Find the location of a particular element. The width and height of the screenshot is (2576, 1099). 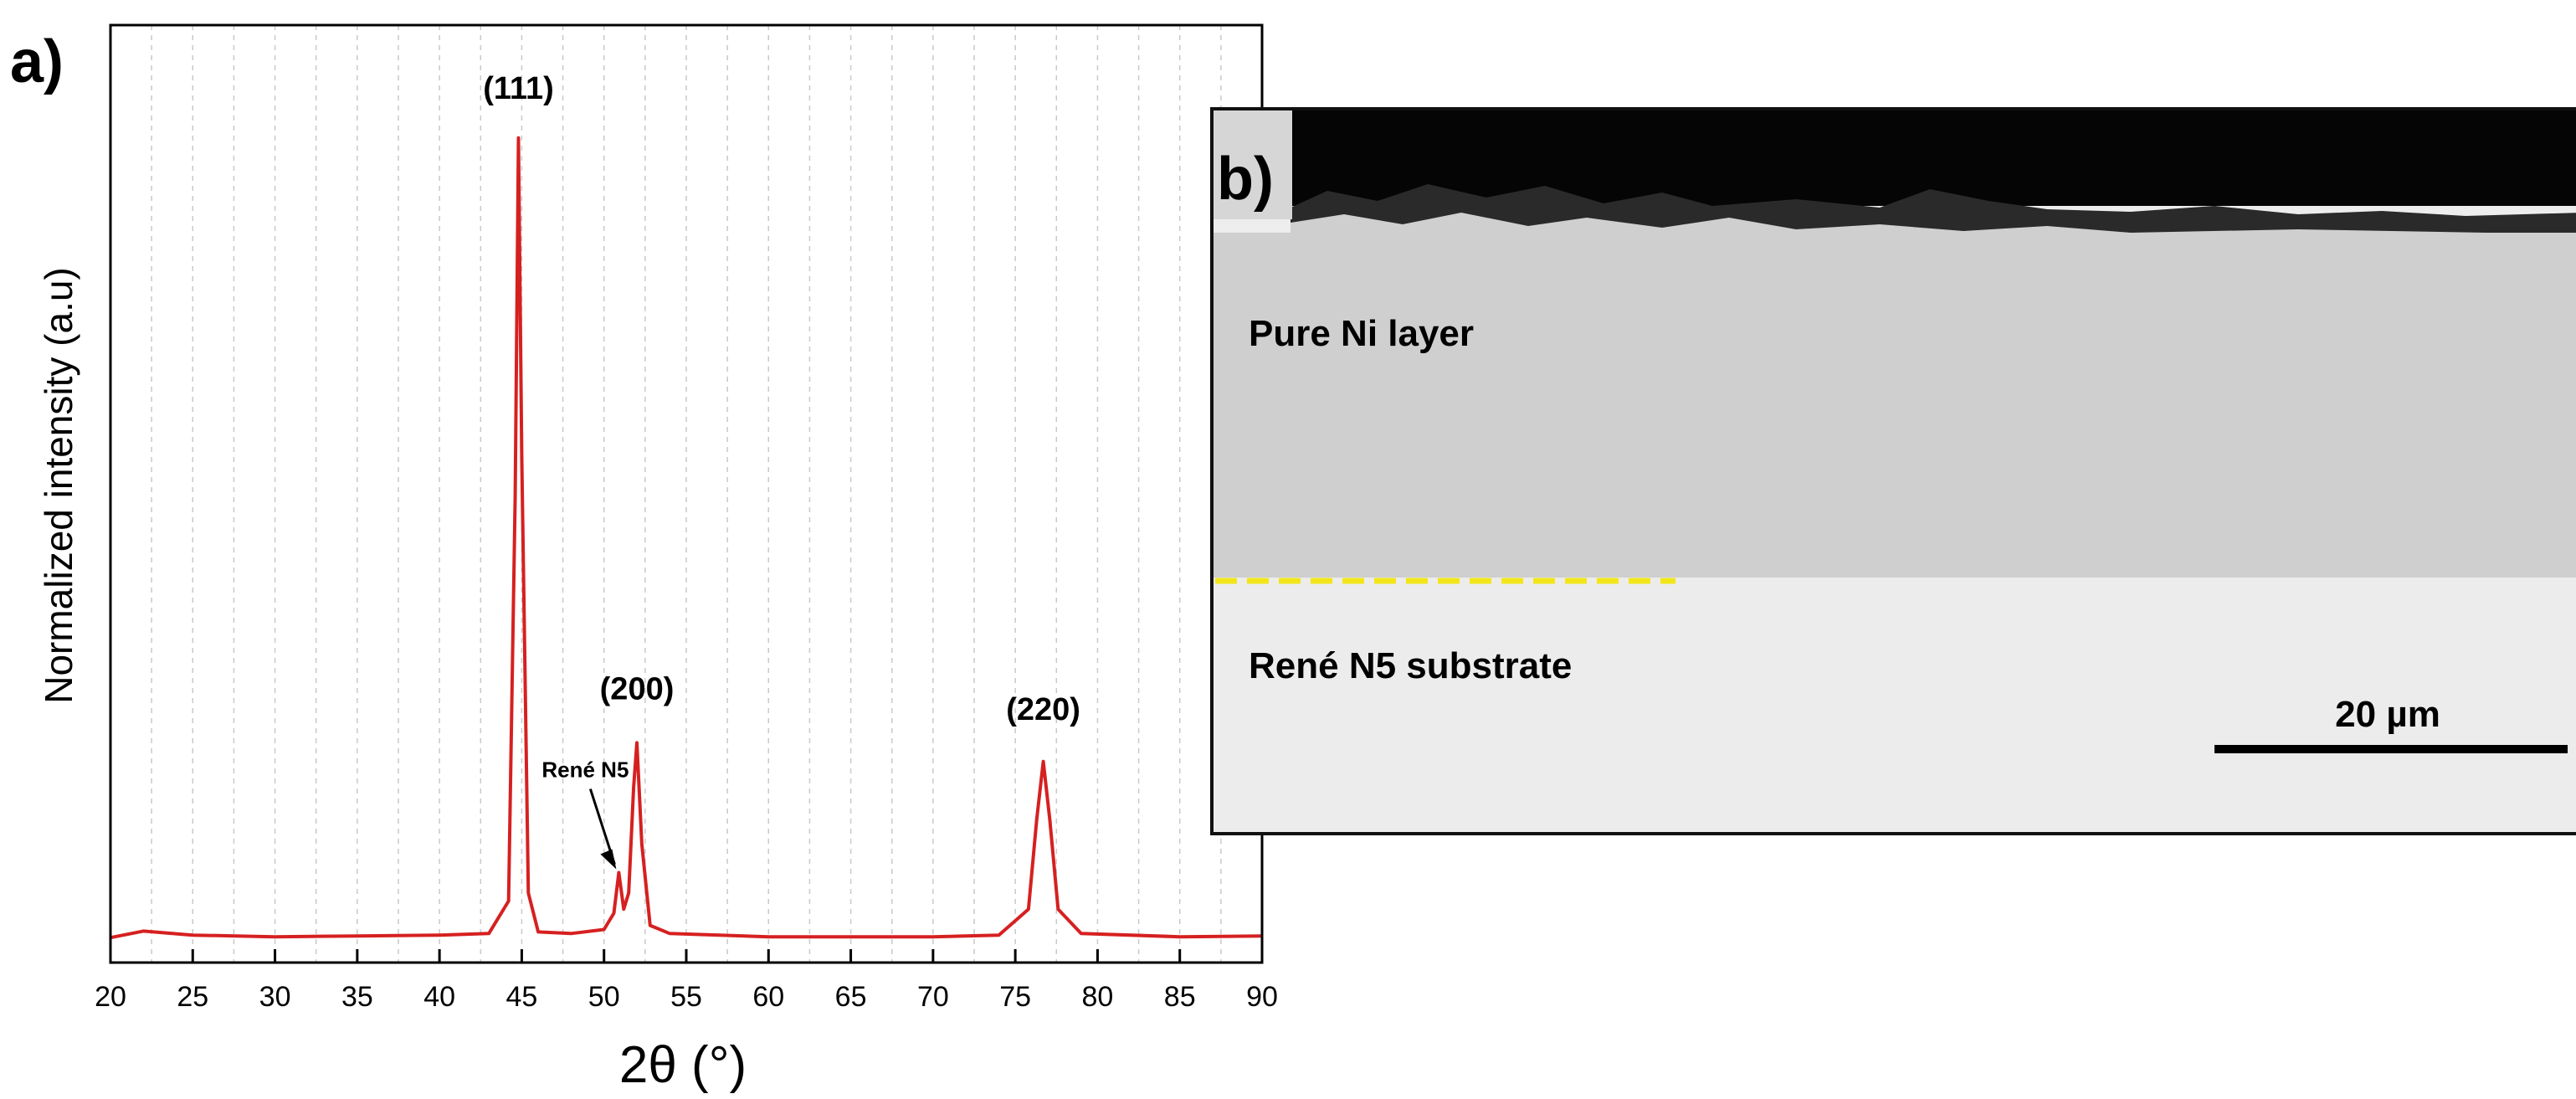

x-tick-label: 65 is located at coordinates (851, 997).